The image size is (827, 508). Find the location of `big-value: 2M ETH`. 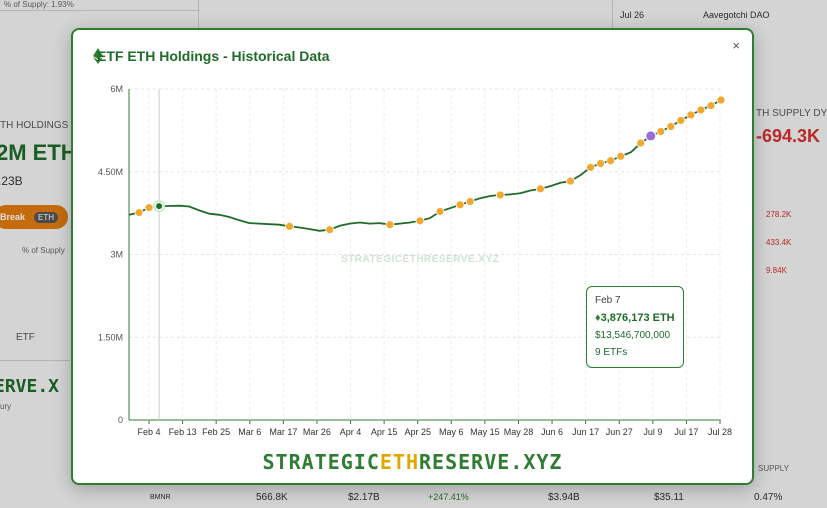

big-value: 2M ETH is located at coordinates (38, 152).